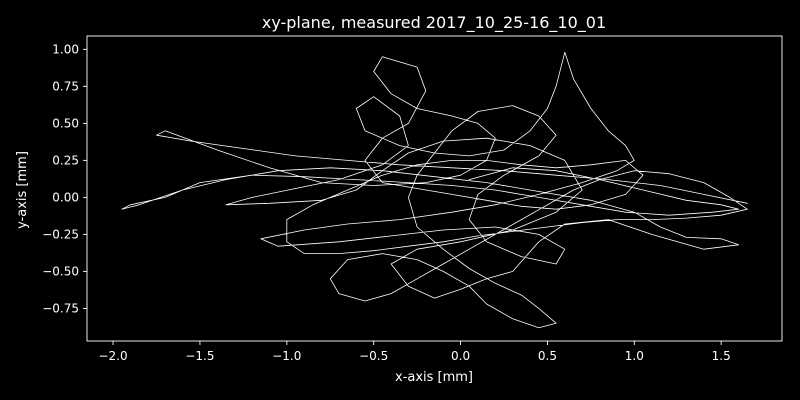 The height and width of the screenshot is (400, 800). Describe the element at coordinates (65, 49) in the screenshot. I see `y-tick-label: 1.00` at that location.